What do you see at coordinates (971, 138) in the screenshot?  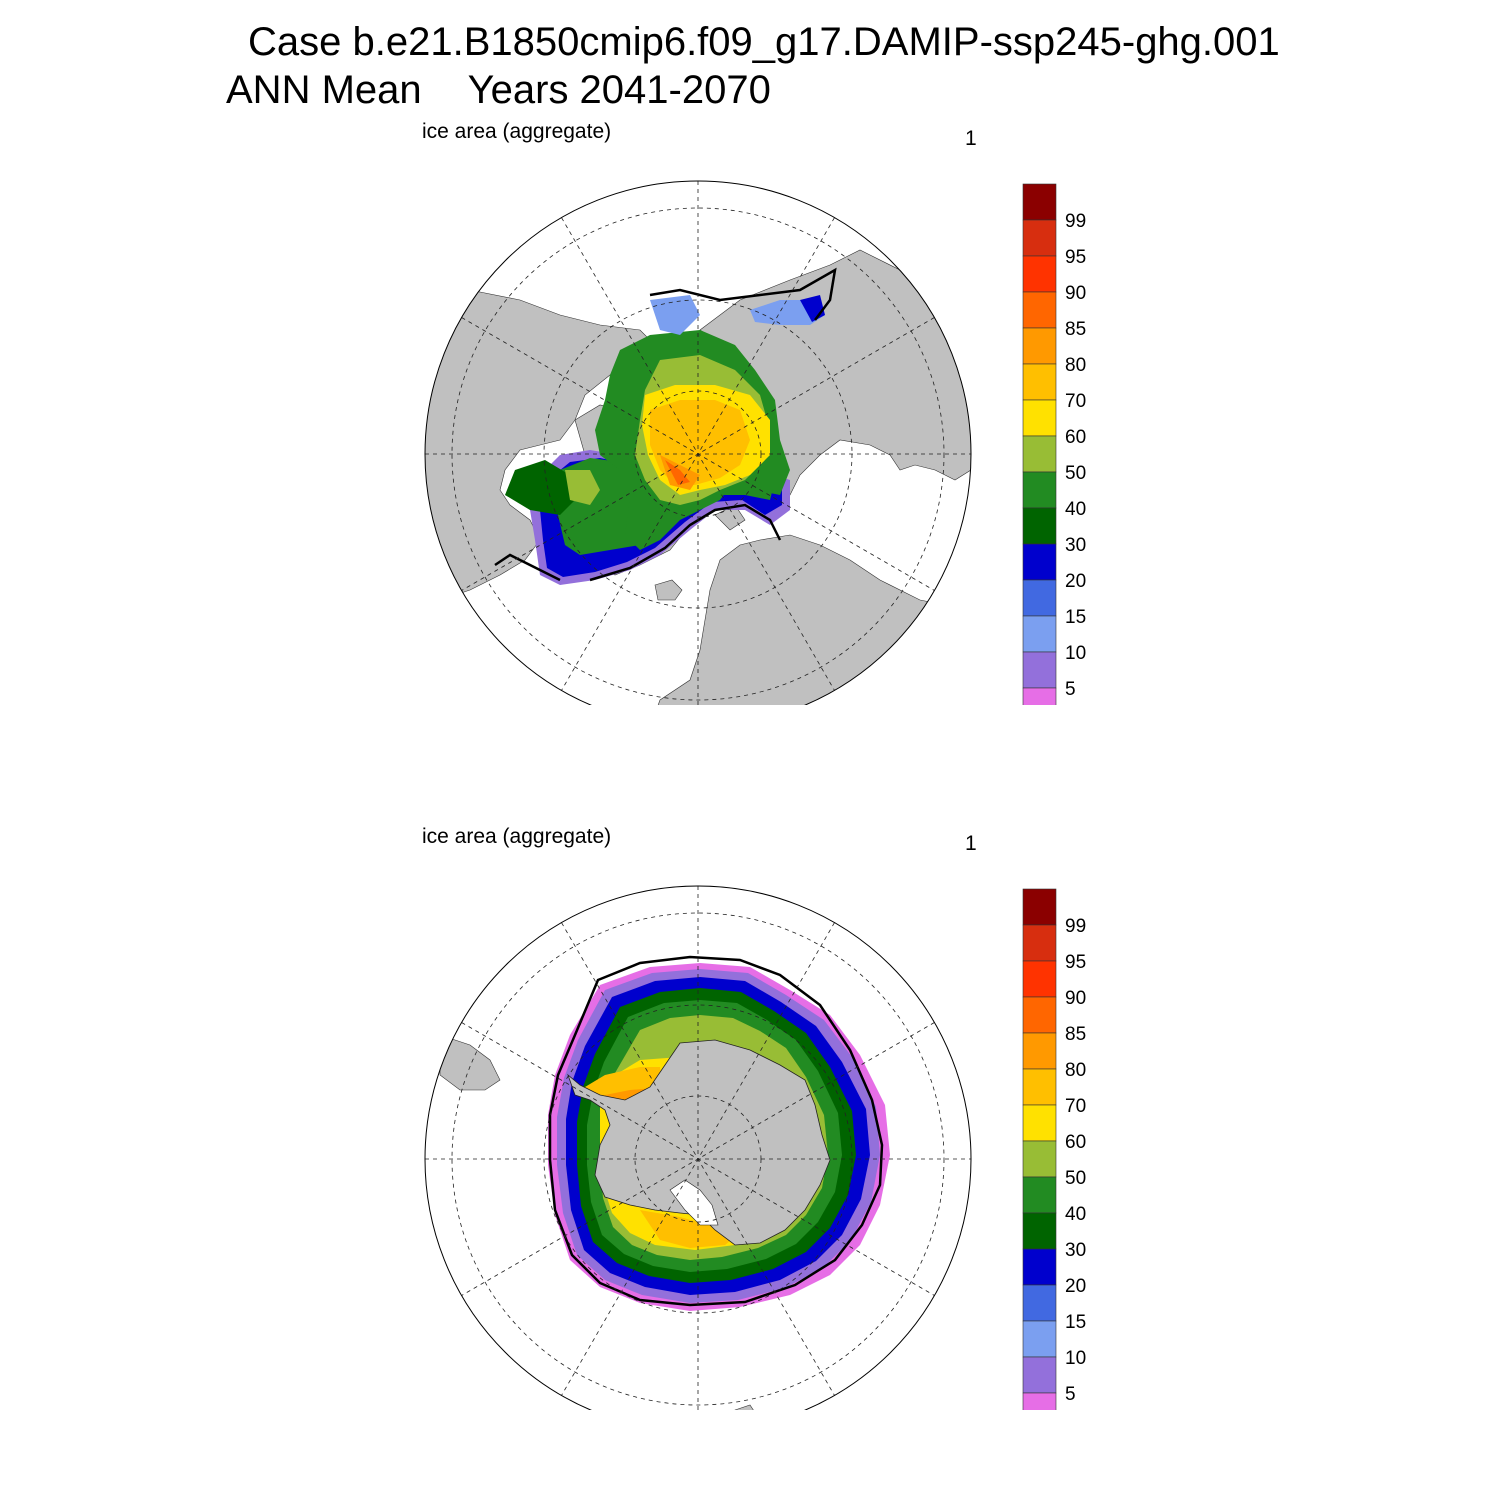 I see `panel-number-north: 1` at bounding box center [971, 138].